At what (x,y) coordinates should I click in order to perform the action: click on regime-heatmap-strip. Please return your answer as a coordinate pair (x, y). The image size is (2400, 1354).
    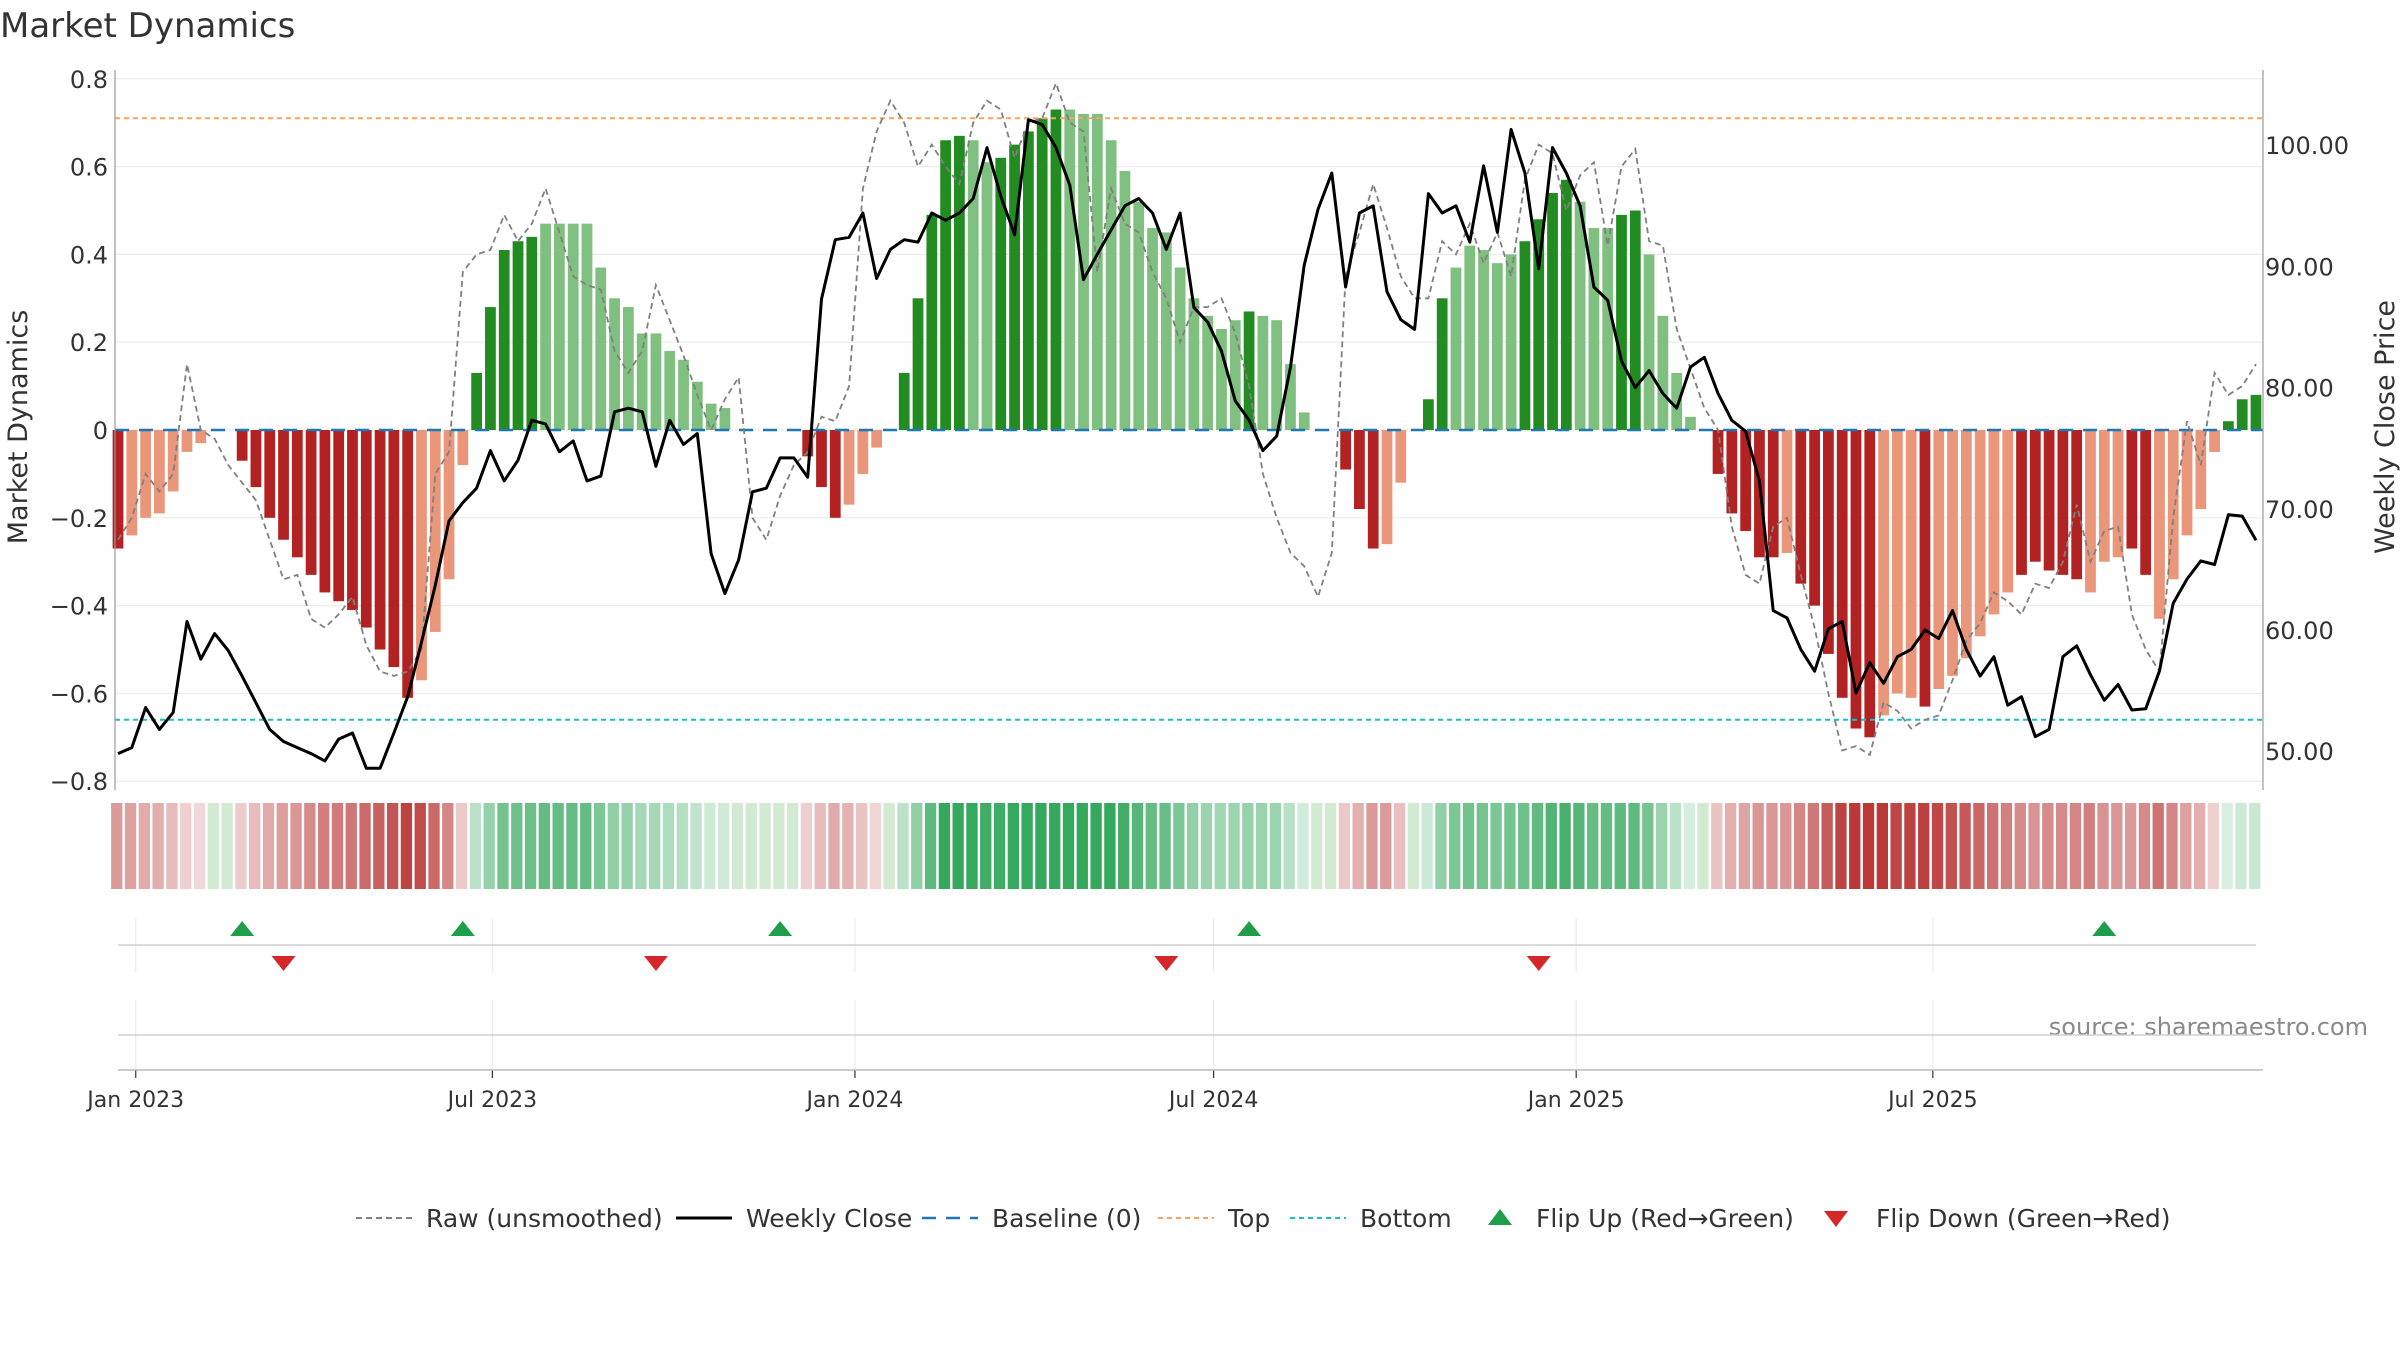
    Looking at the image, I should click on (1186, 846).